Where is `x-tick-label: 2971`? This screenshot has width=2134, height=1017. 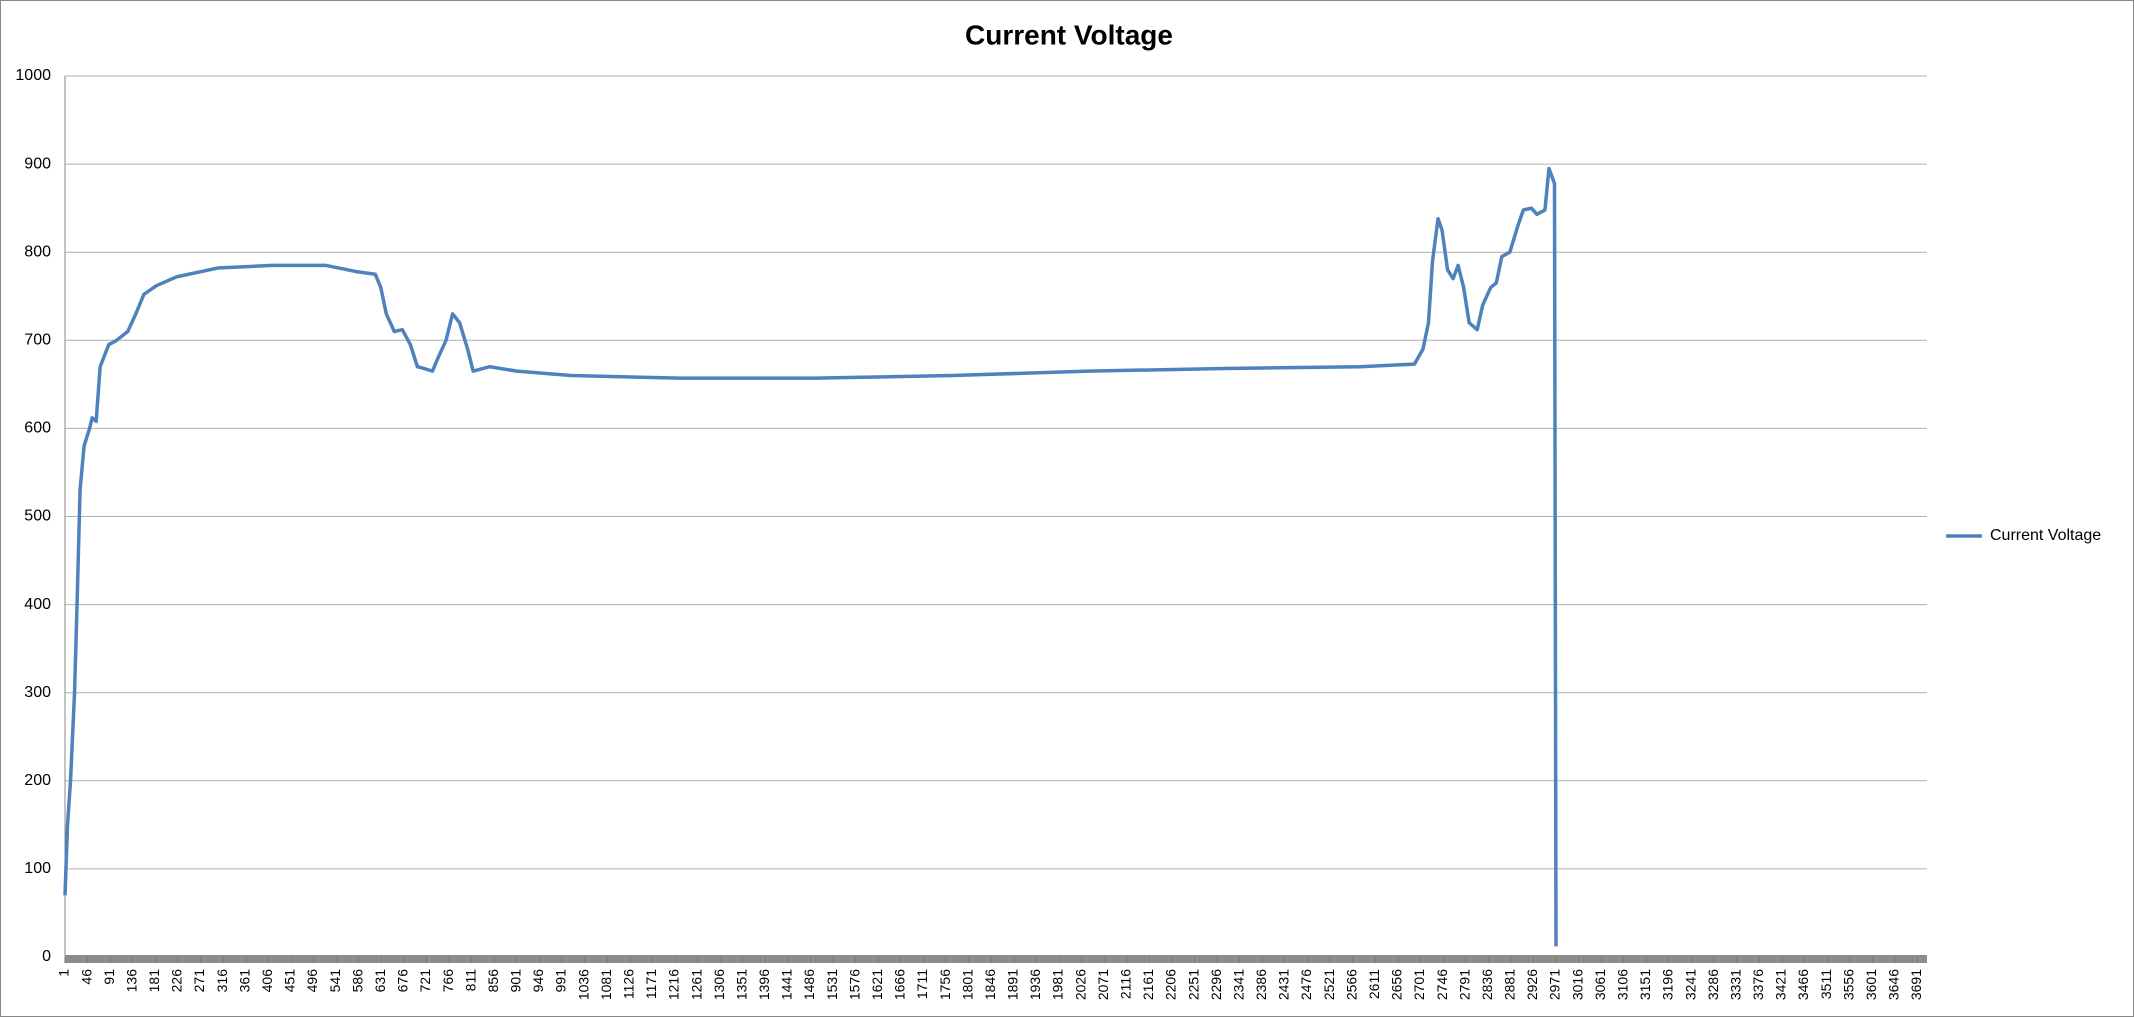 x-tick-label: 2971 is located at coordinates (1555, 984).